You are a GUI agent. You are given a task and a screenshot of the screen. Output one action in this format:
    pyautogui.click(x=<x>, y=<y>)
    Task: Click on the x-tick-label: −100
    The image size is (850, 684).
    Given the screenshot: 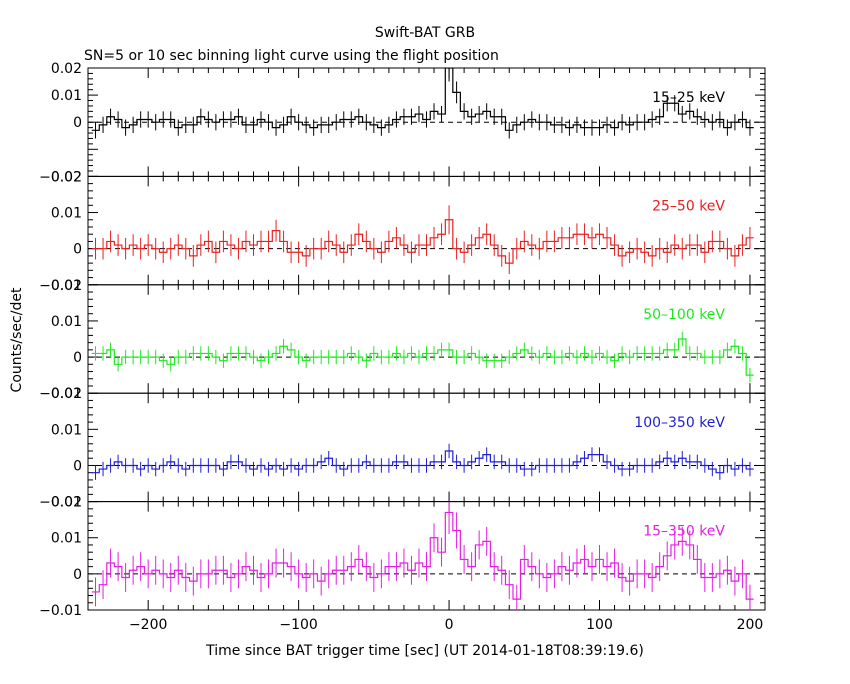 What is the action you would take?
    pyautogui.click(x=298, y=625)
    